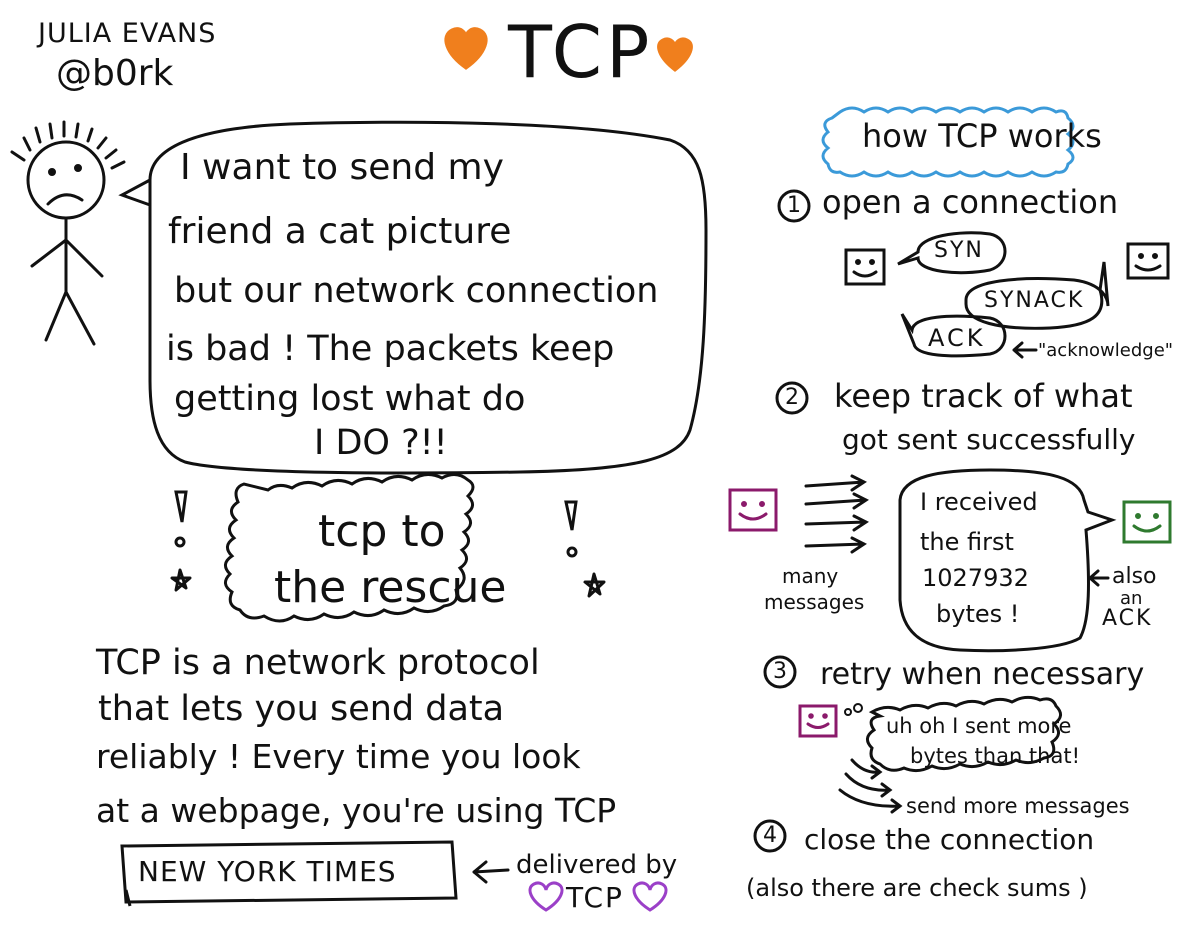 Image resolution: width=1200 pixels, height=928 pixels. What do you see at coordinates (959, 250) in the screenshot?
I see `syn-label: SYN` at bounding box center [959, 250].